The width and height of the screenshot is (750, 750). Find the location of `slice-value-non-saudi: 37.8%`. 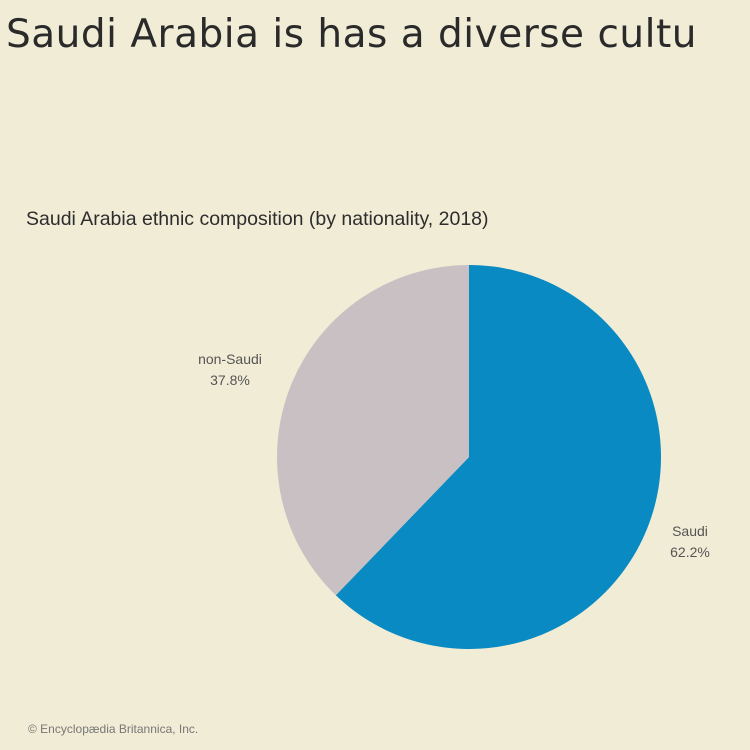

slice-value-non-saudi: 37.8% is located at coordinates (230, 380).